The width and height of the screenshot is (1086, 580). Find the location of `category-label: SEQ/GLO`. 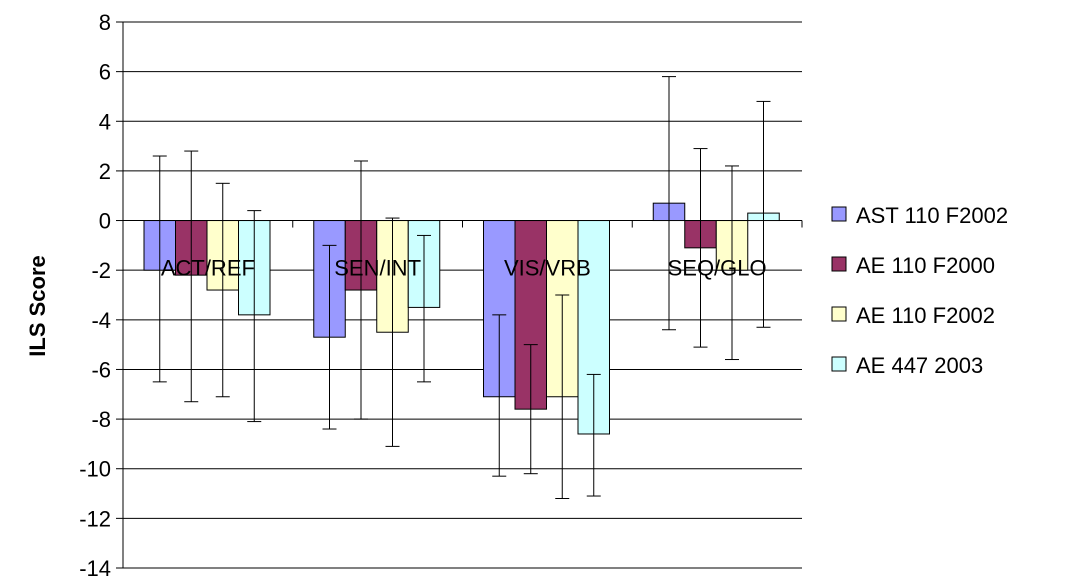

category-label: SEQ/GLO is located at coordinates (717, 268).